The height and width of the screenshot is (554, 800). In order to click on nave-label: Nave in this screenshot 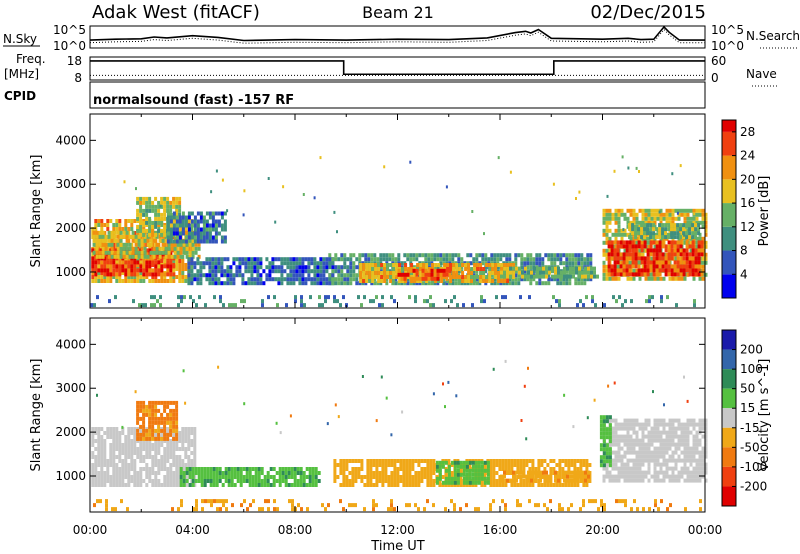, I will do `click(761, 74)`.